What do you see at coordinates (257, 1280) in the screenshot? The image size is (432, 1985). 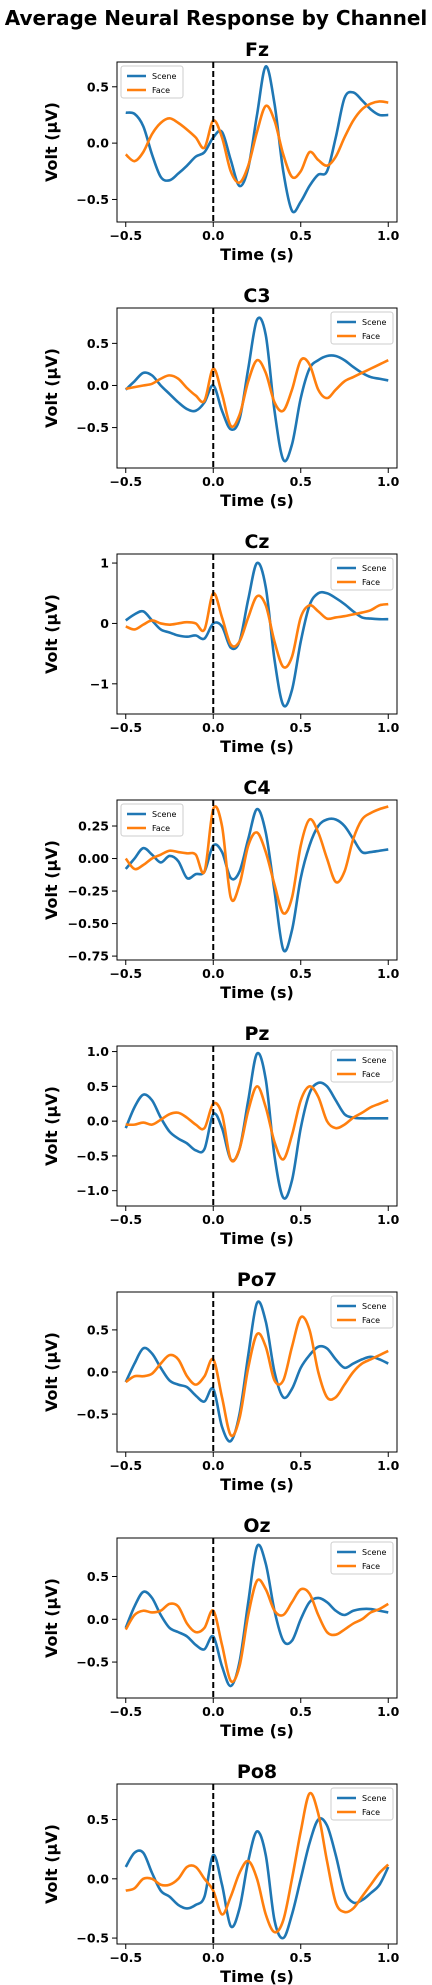 I see `panel-title: Po7` at bounding box center [257, 1280].